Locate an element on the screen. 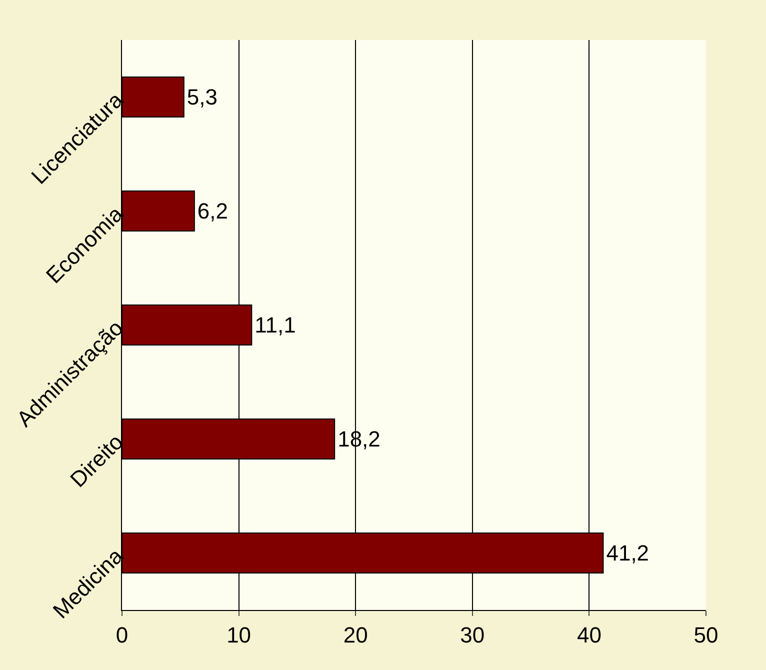  x-tick-label: 30 is located at coordinates (472, 635).